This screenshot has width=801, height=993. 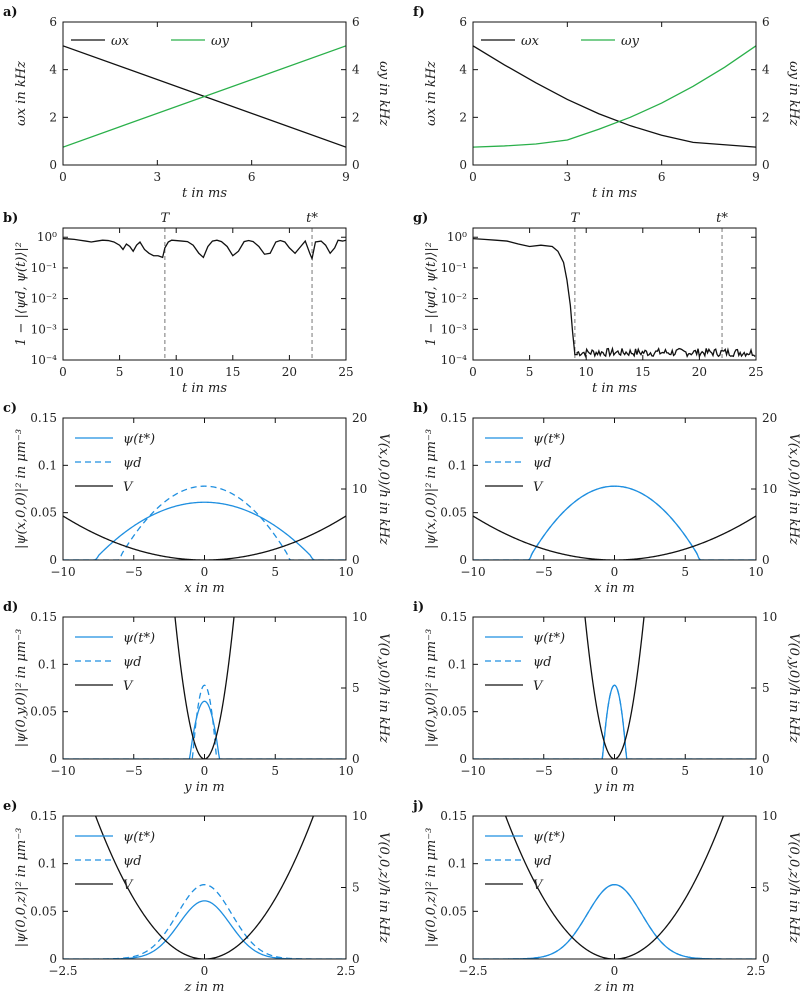 I want to click on y-tick-label: 4, so click(x=463, y=70).